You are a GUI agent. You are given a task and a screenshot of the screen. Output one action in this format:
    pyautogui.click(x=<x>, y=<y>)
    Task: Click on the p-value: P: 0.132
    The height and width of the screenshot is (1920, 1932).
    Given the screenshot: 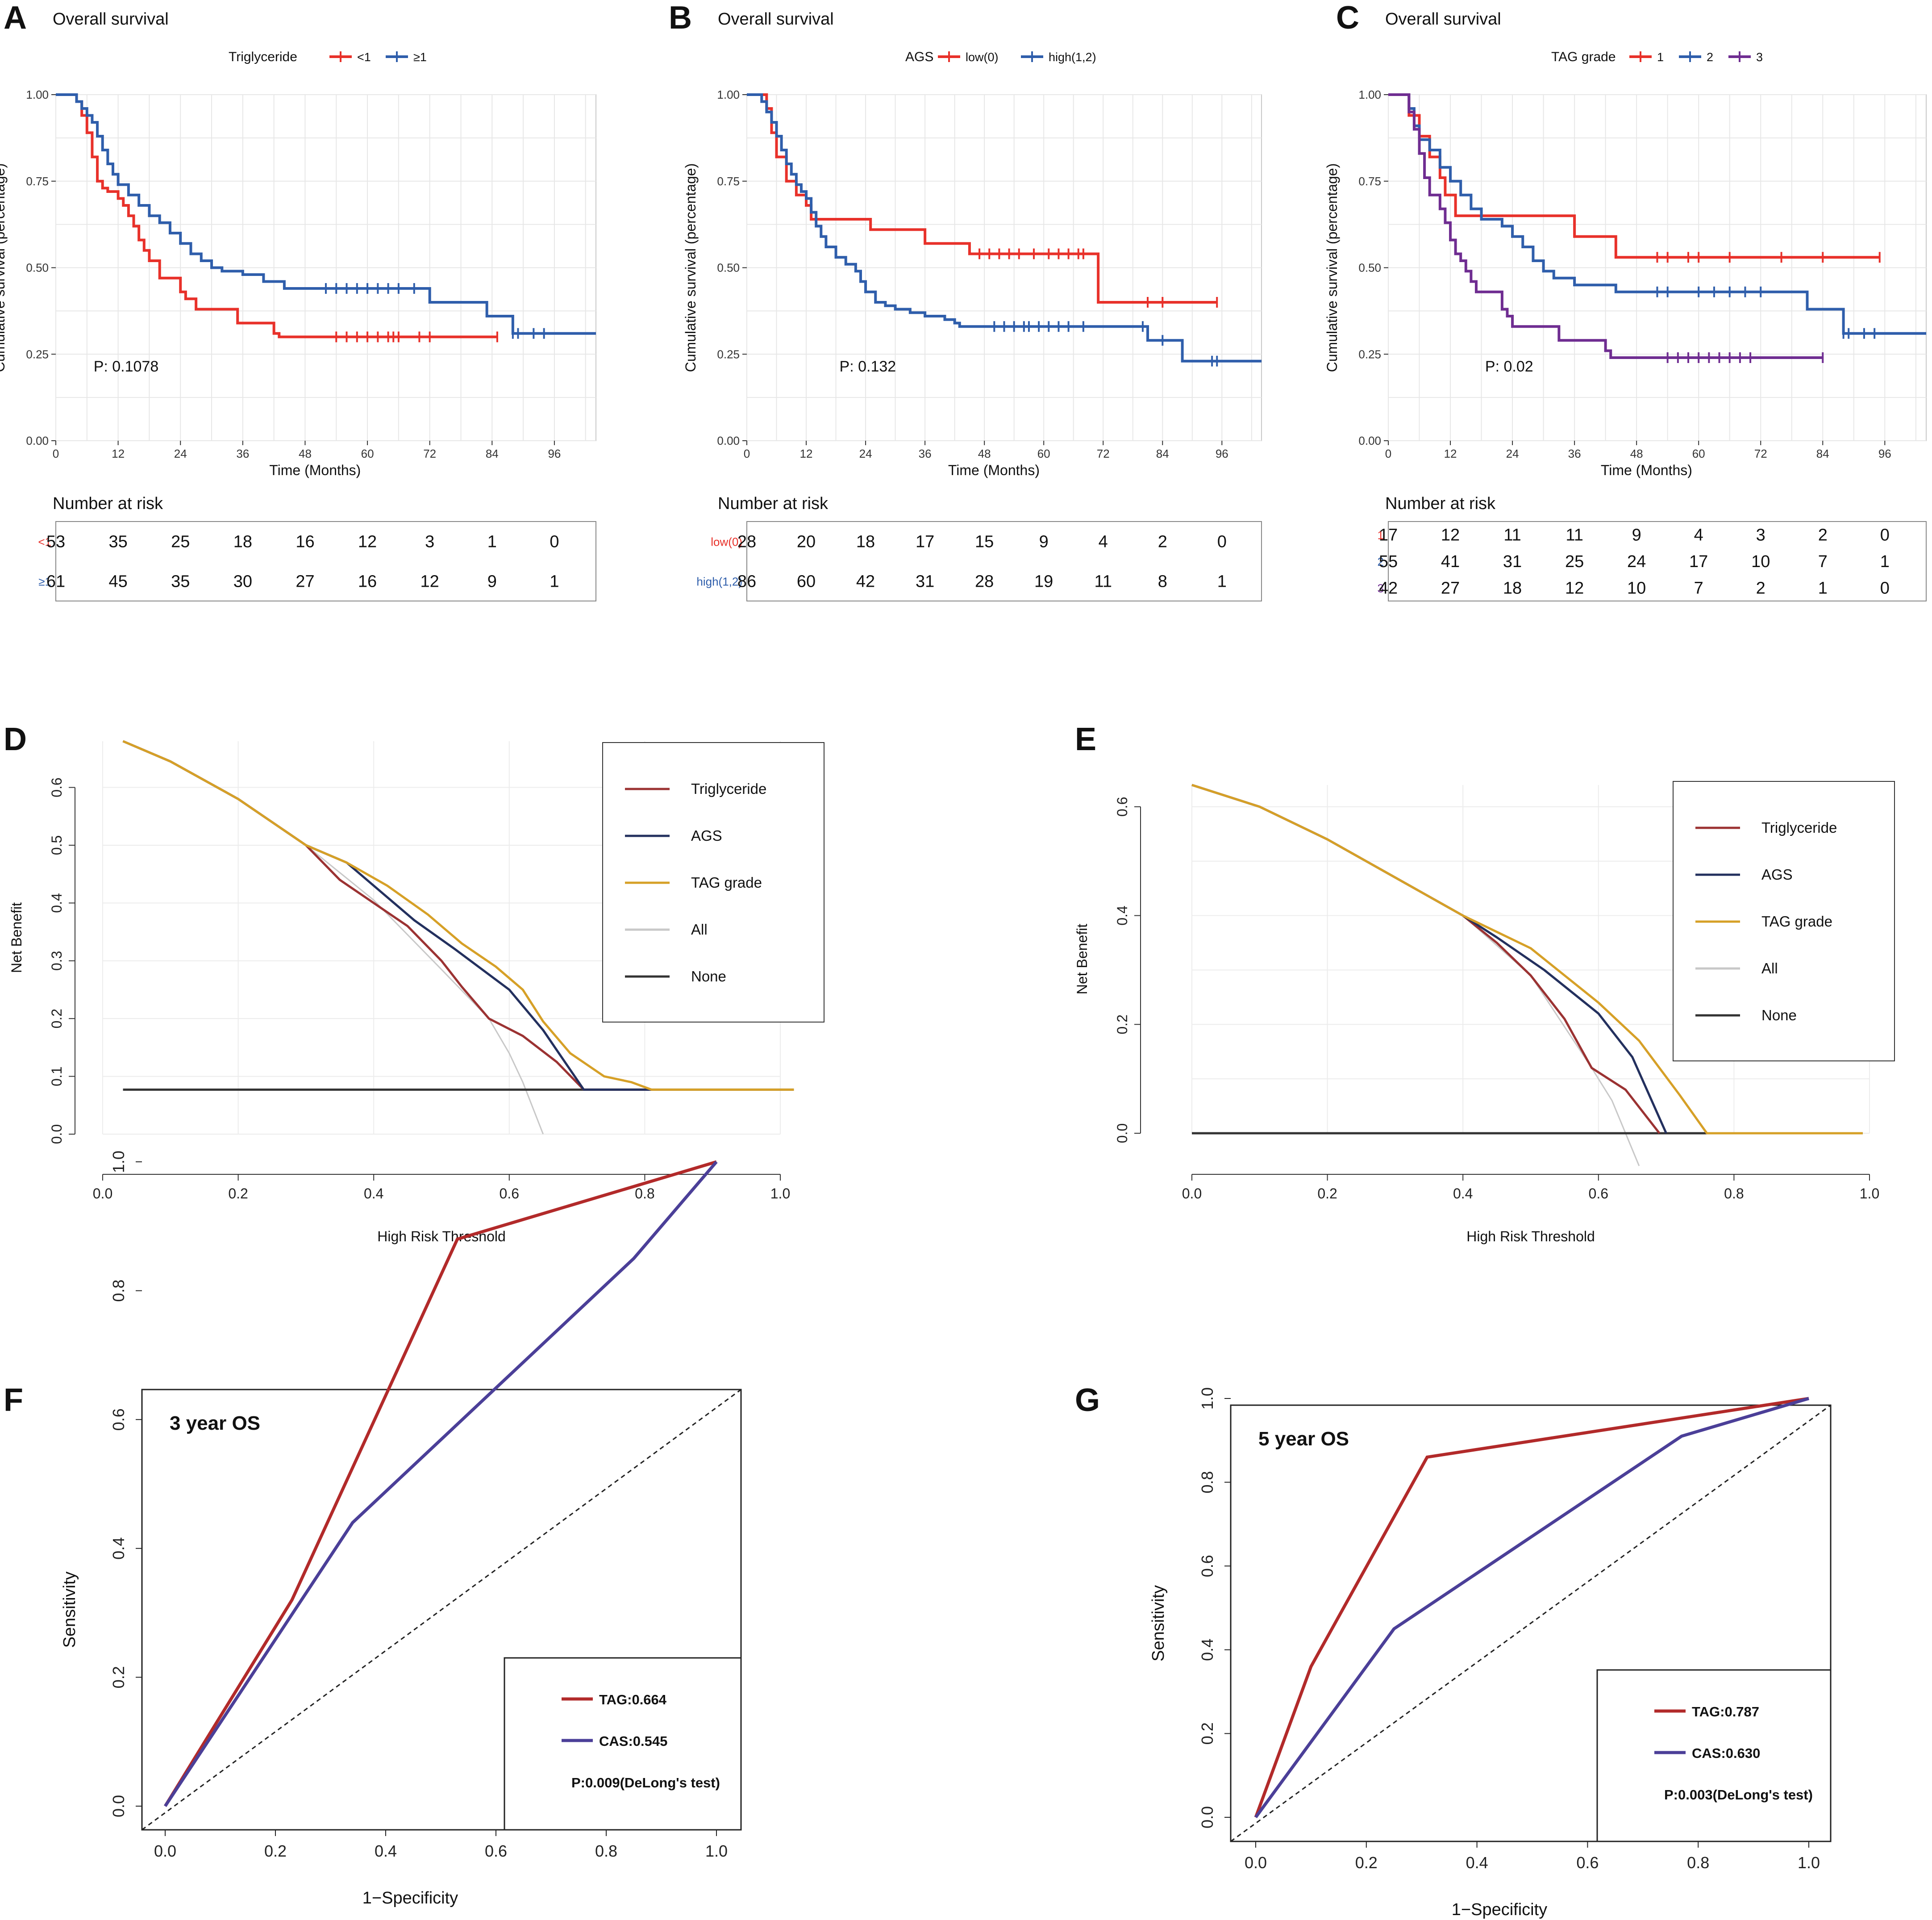 What is the action you would take?
    pyautogui.click(x=868, y=367)
    